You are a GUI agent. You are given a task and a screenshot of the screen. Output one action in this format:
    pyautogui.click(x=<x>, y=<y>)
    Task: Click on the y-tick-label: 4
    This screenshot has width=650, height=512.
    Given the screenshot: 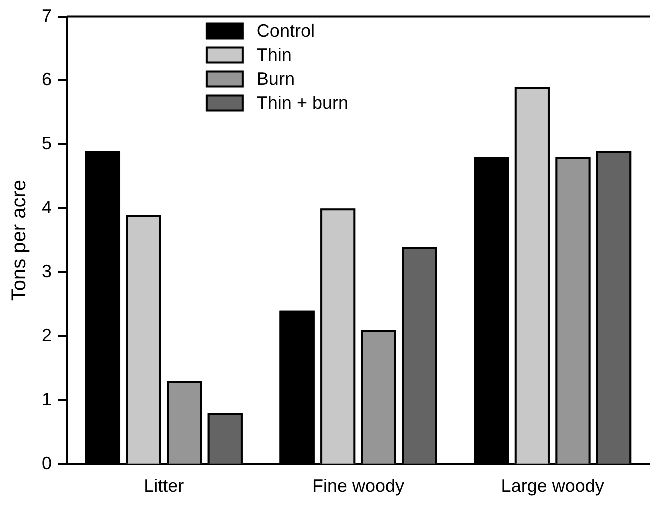 What is the action you would take?
    pyautogui.click(x=47, y=208)
    